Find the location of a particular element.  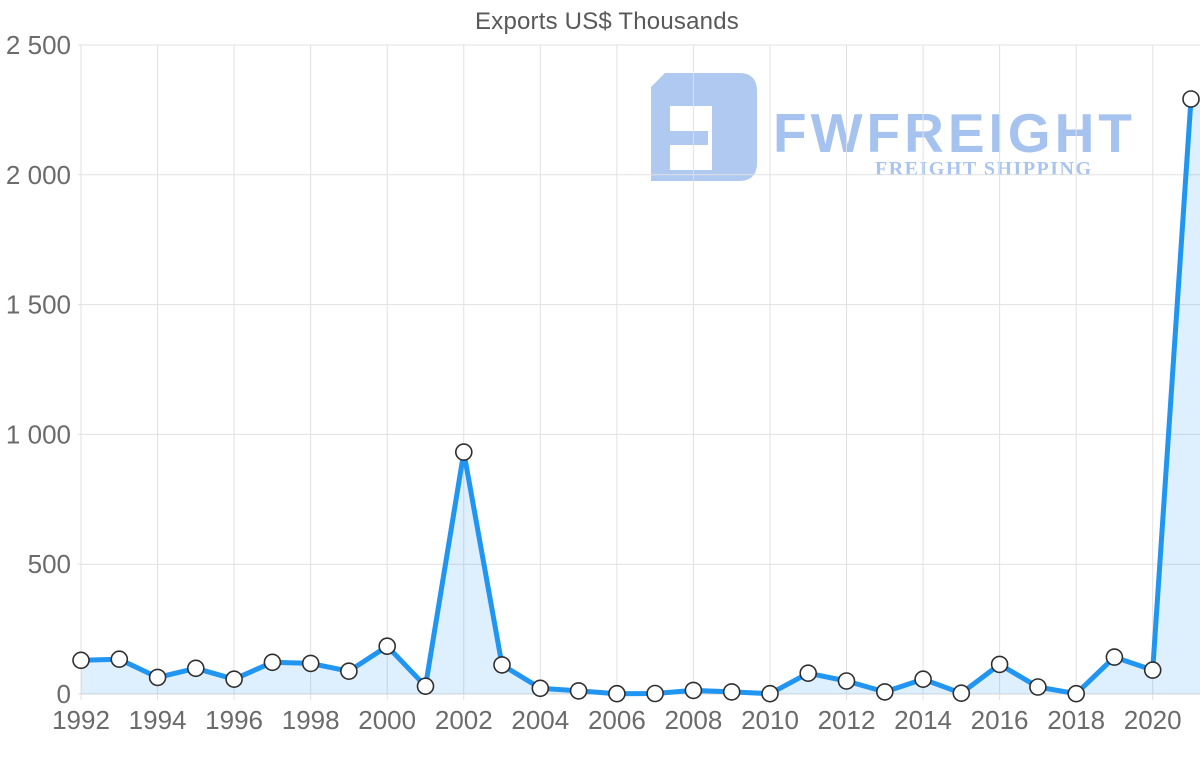

x-tick-label: 1994 is located at coordinates (158, 720).